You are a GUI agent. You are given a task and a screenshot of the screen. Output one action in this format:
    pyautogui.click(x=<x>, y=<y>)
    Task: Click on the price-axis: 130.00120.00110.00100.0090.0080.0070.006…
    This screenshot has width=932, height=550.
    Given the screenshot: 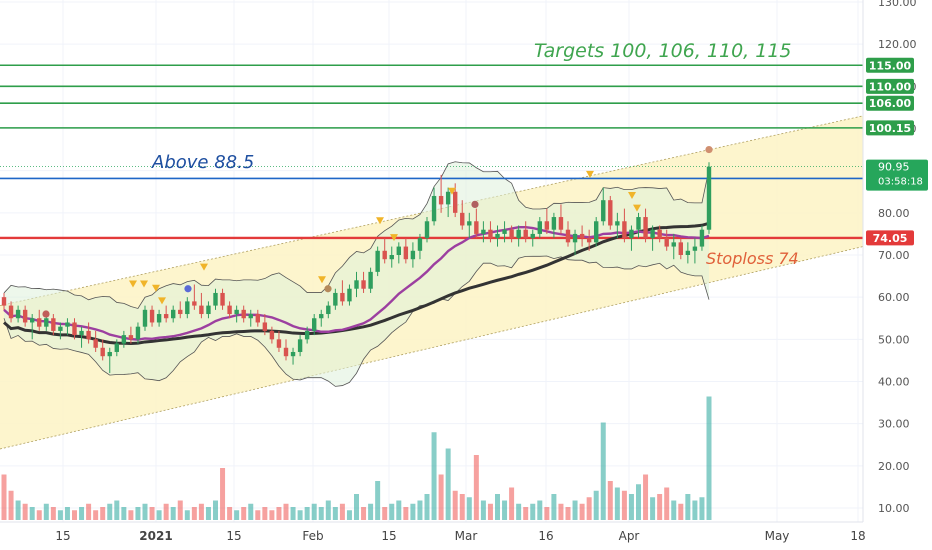 What is the action you would take?
    pyautogui.click(x=897, y=257)
    